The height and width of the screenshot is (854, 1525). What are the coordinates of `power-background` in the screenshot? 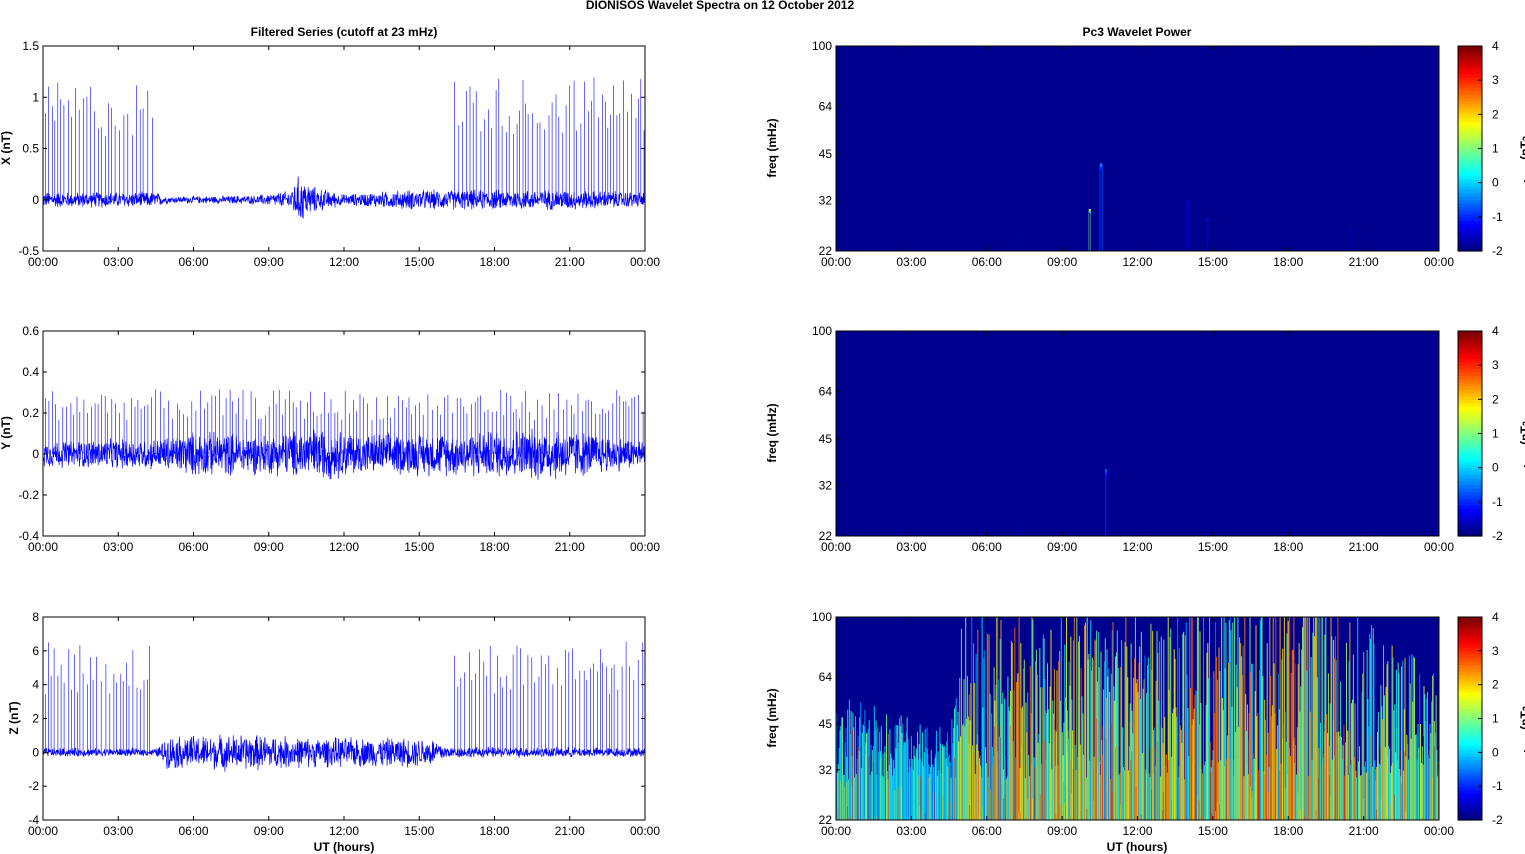 It's located at (1137, 433).